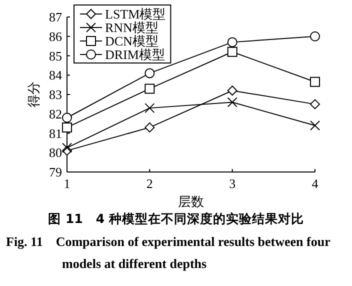 The height and width of the screenshot is (286, 352). I want to click on y-tick-label: 83, so click(55, 94).